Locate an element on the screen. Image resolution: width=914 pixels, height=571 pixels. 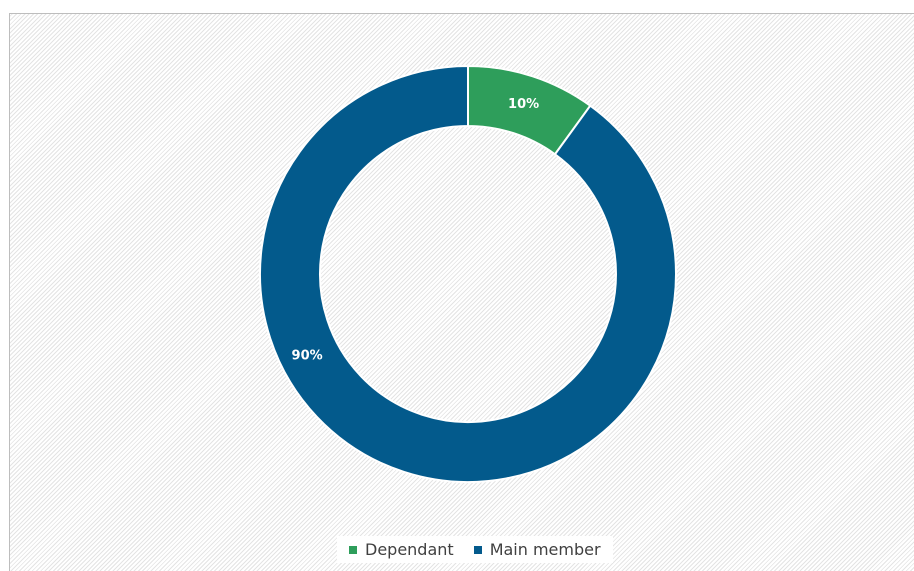
legend-item-main-member: Main member is located at coordinates (537, 549).